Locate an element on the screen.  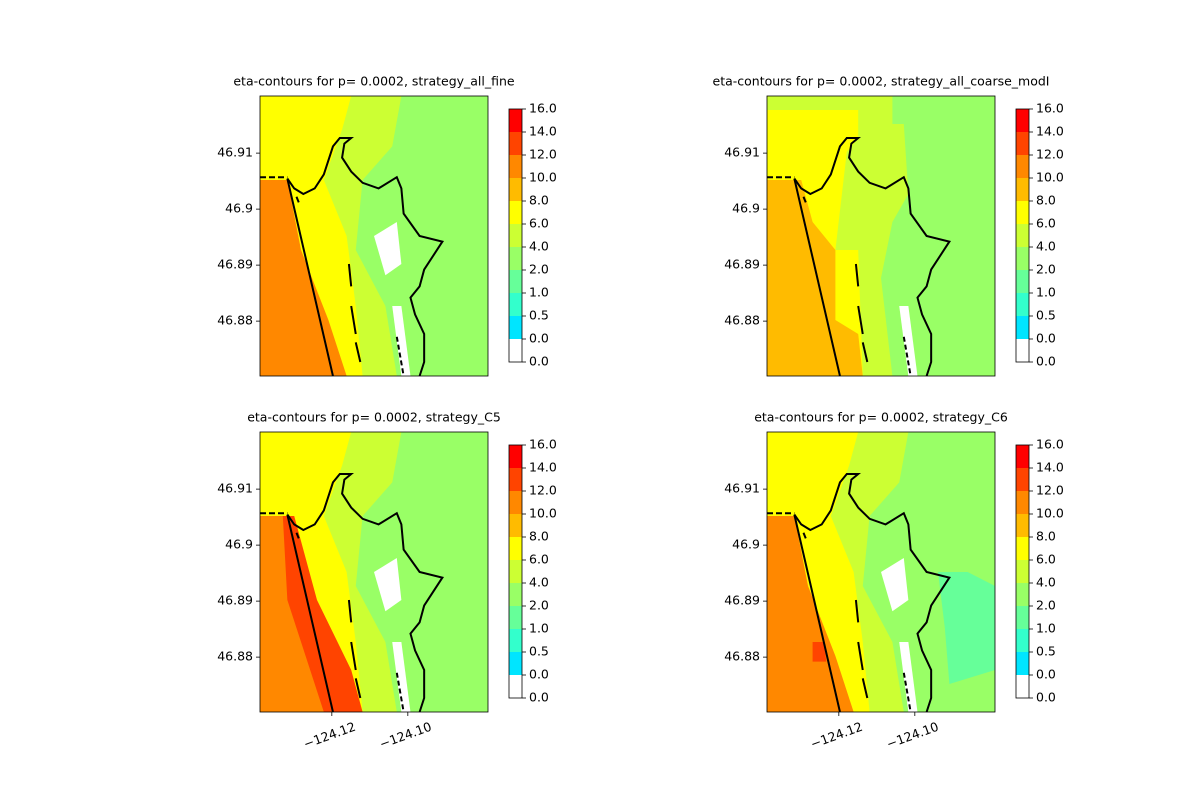
subplot-title: eta-contours for p= 0.0002, strategy_C5 is located at coordinates (374, 417).